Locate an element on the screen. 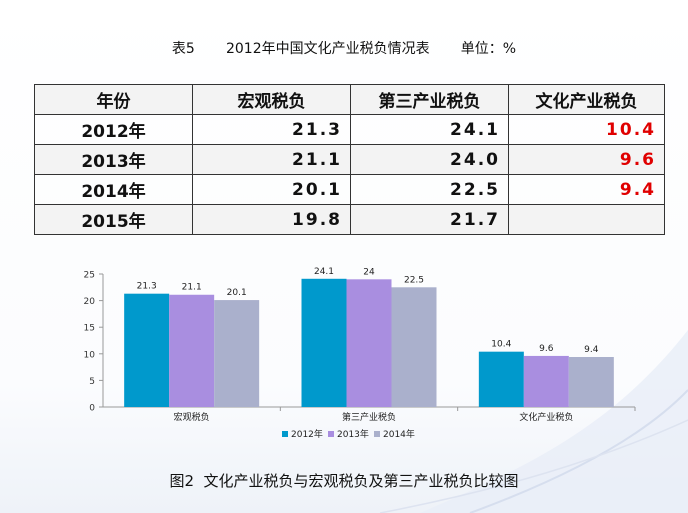 The width and height of the screenshot is (688, 513). cell-tertiary: 21.7 is located at coordinates (429, 219).